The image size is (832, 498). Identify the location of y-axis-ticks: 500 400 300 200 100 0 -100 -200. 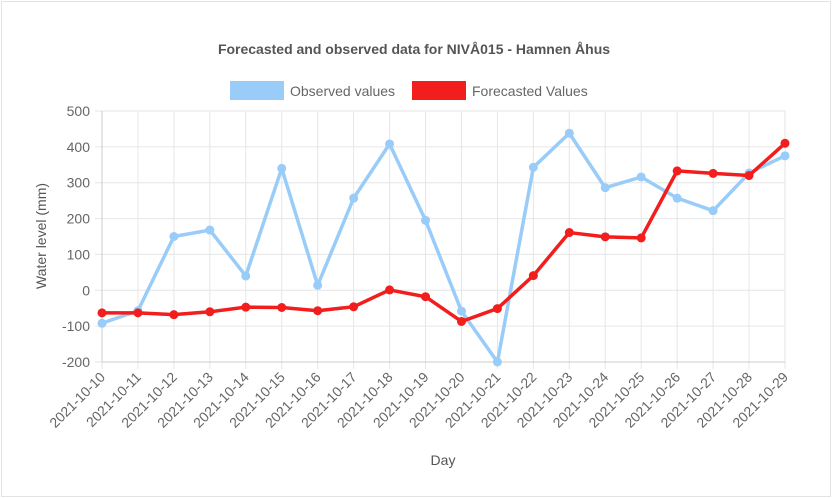
(76, 236).